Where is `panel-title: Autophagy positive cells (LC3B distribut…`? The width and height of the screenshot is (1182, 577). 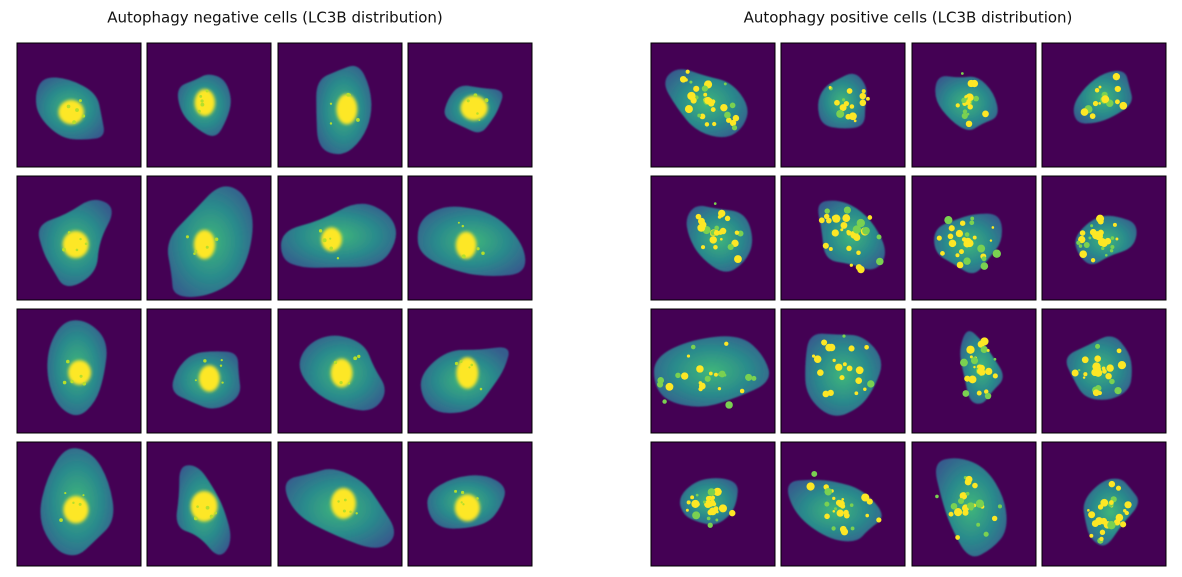
panel-title: Autophagy positive cells (LC3B distribut… is located at coordinates (908, 18).